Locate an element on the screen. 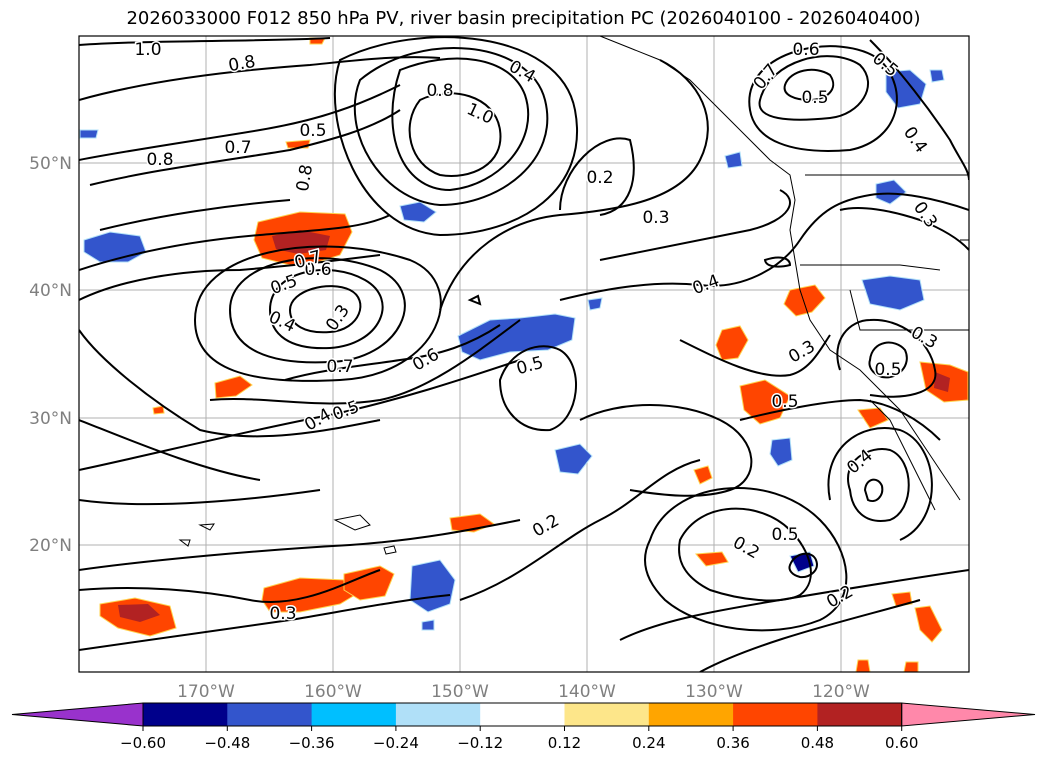  colorbar-tick-label: 0.24 is located at coordinates (648, 743).